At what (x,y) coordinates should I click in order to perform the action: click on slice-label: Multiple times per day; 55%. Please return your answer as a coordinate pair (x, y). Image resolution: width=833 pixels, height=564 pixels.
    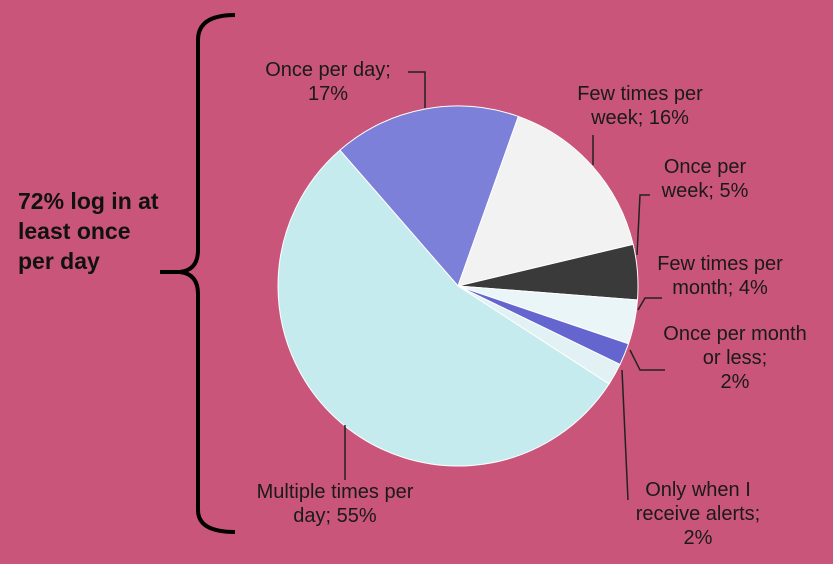
    Looking at the image, I should click on (335, 504).